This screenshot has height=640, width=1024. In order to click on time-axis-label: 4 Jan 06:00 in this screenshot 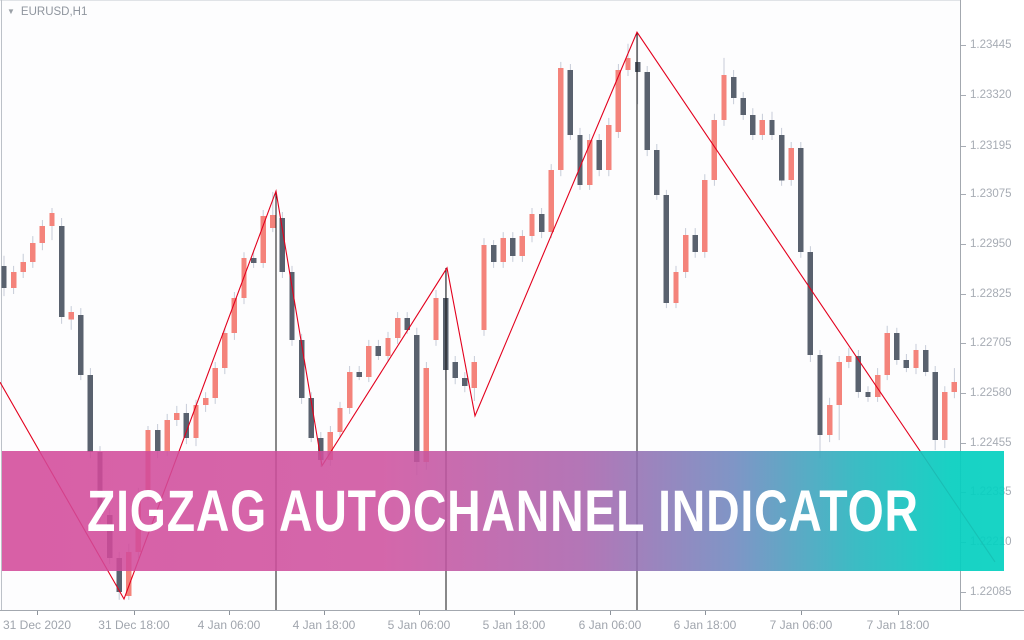, I will do `click(229, 625)`.